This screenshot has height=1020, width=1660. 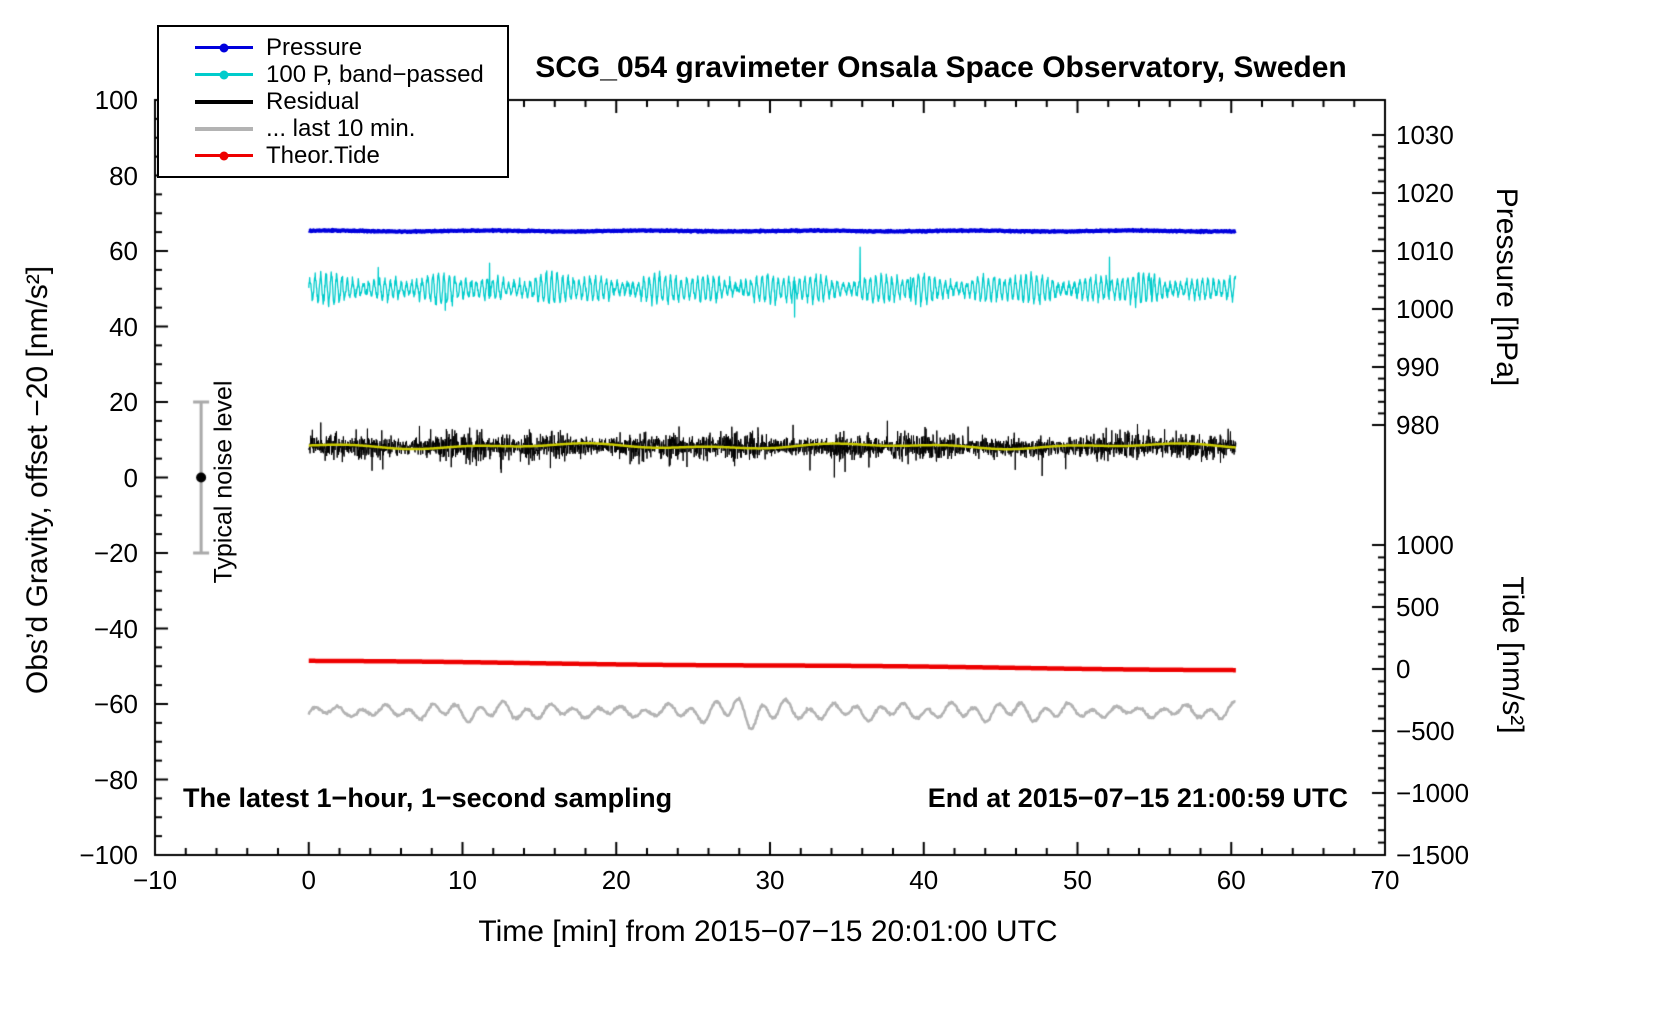 I want to click on x-axis-tick-label: 30, so click(x=770, y=880).